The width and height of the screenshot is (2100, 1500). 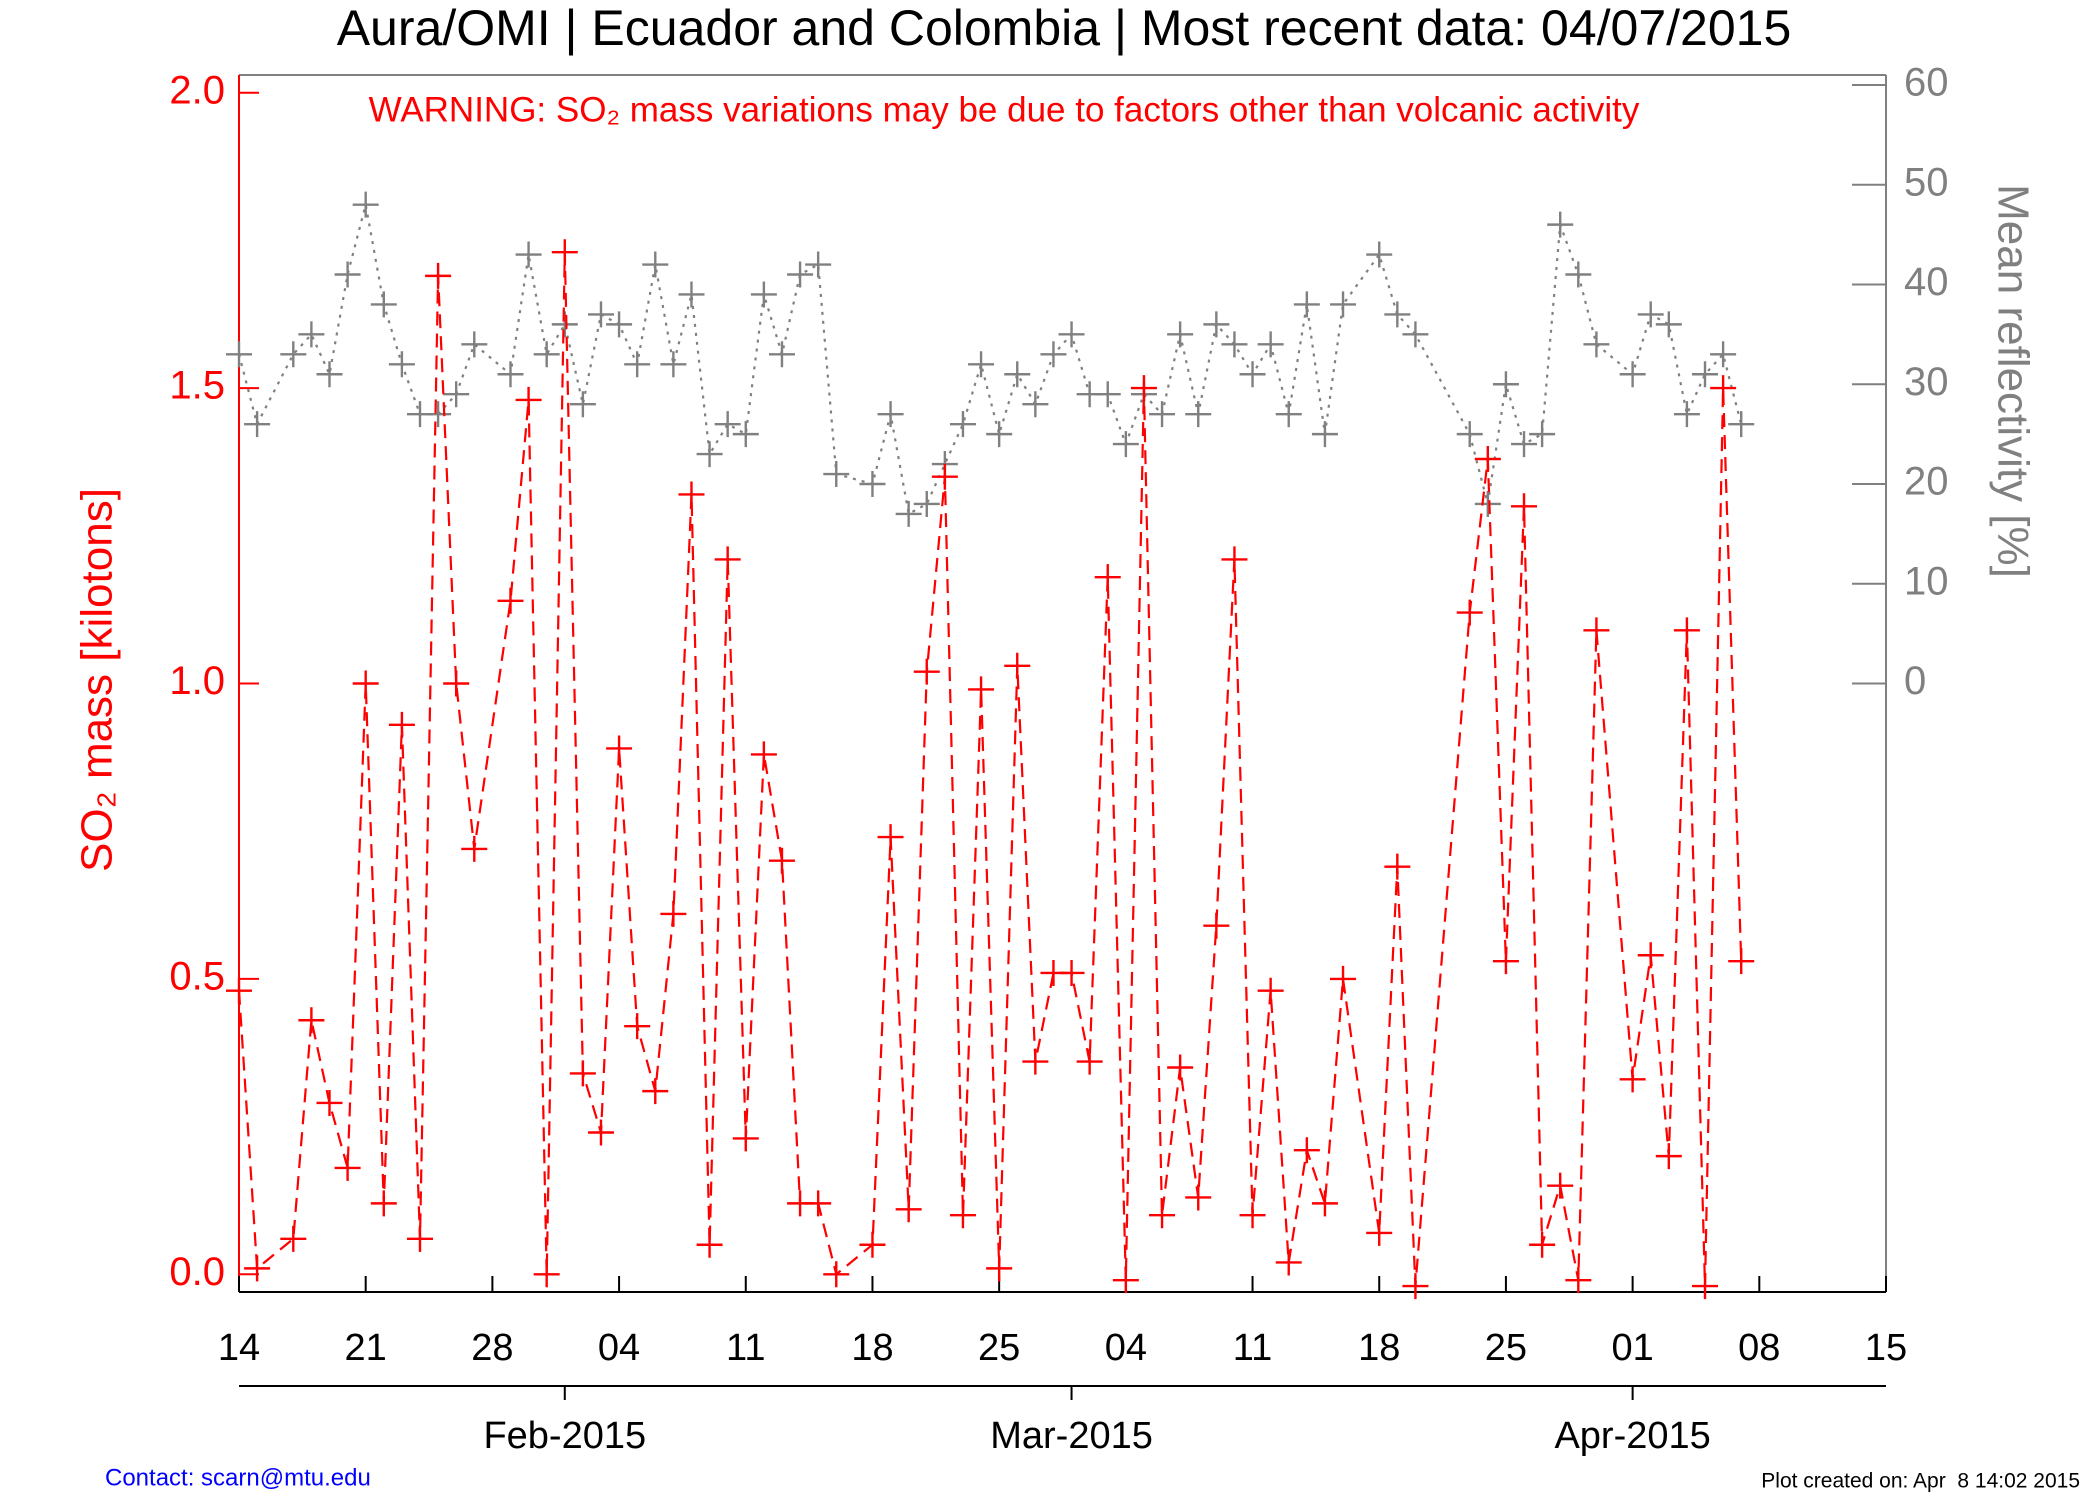 I want to click on y-tick-label: 1.5, so click(x=197, y=386).